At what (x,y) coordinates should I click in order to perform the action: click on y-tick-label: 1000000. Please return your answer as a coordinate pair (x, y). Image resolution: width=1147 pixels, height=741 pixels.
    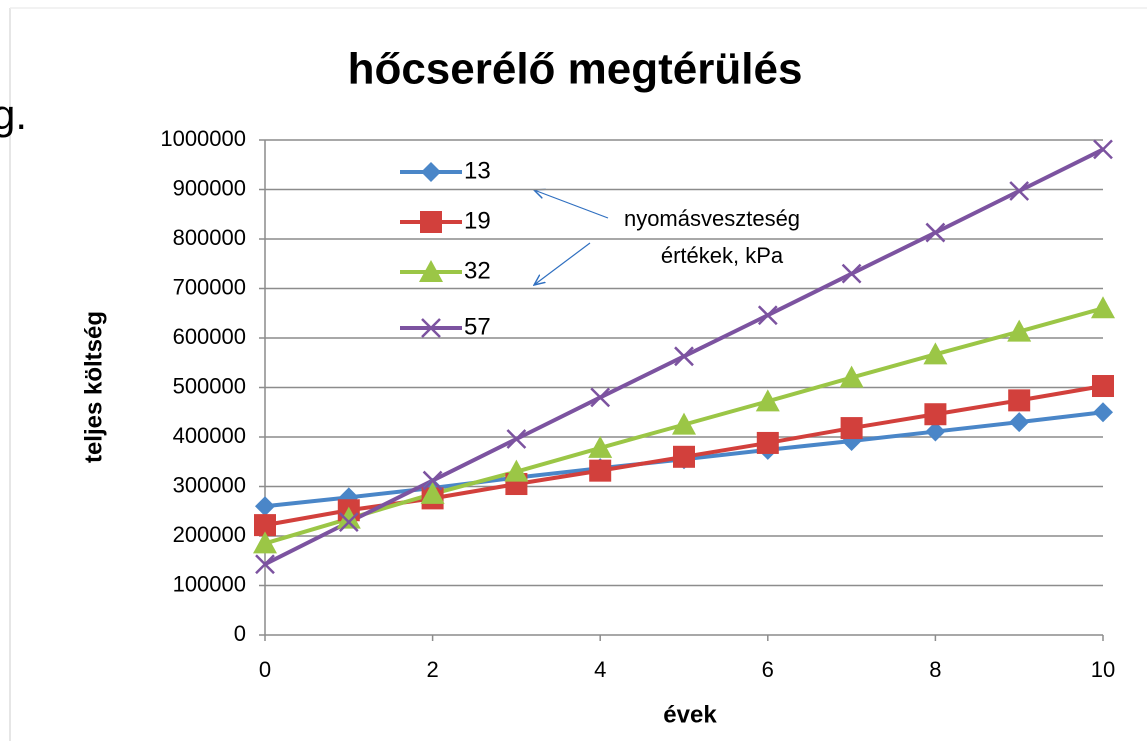
    Looking at the image, I should click on (203, 138).